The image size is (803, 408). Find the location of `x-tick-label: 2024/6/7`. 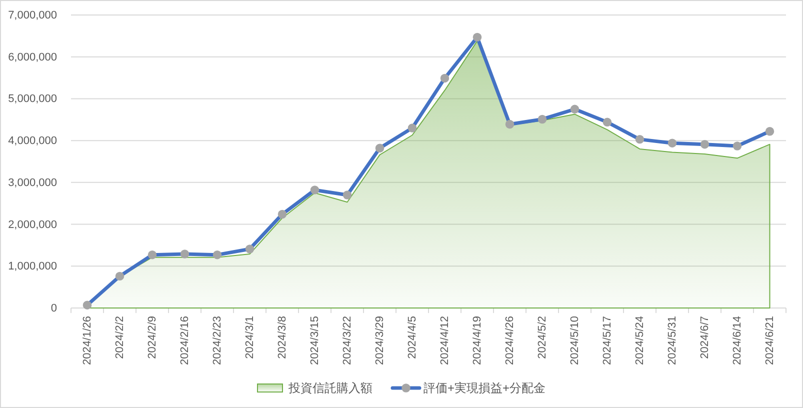

x-tick-label: 2024/6/7 is located at coordinates (704, 337).